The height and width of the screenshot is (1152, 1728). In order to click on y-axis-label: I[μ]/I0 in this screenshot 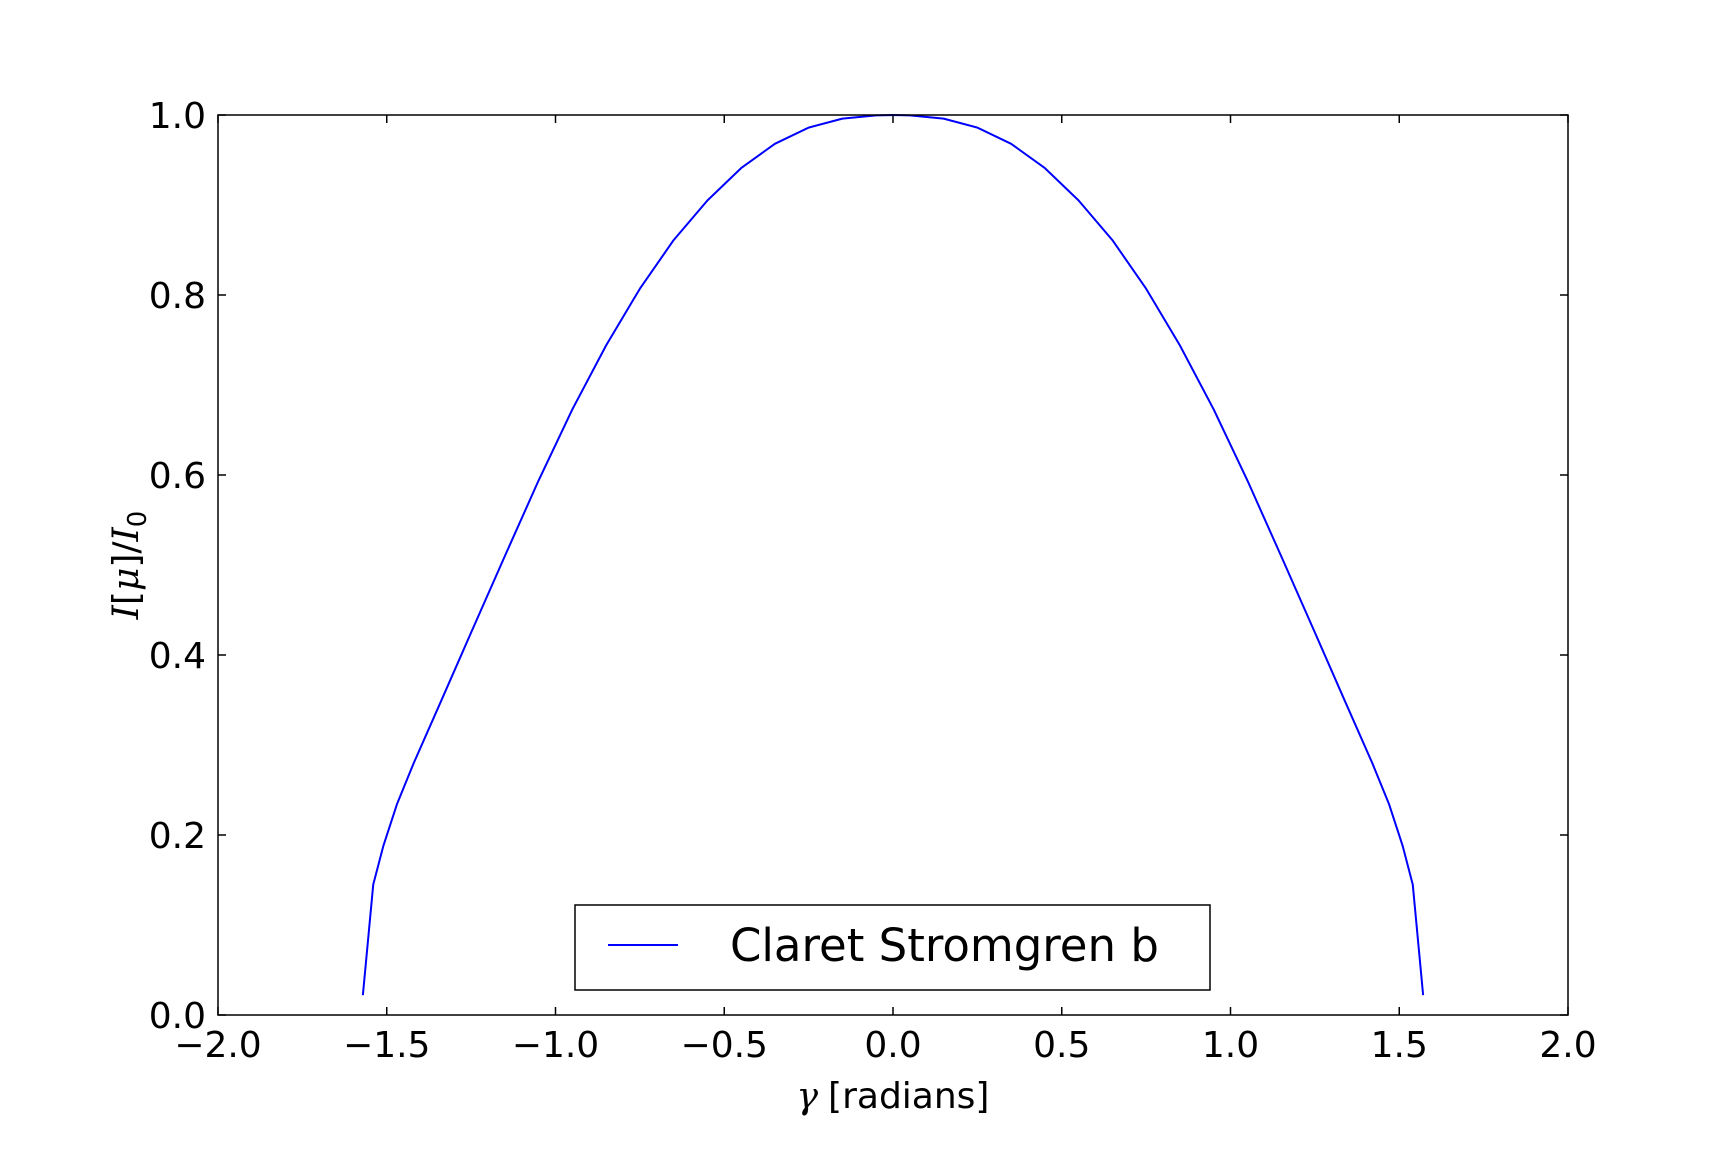, I will do `click(129, 566)`.